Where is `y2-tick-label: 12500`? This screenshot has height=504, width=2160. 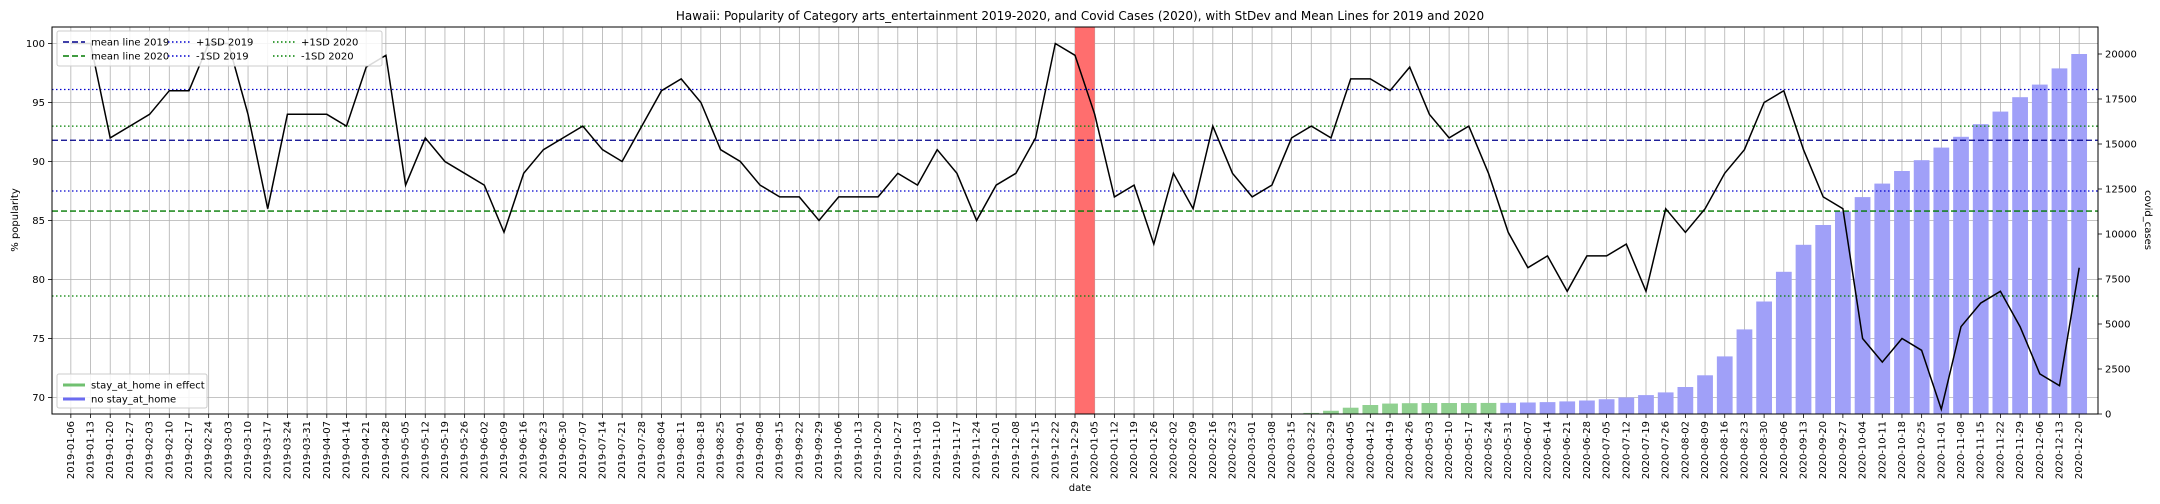 y2-tick-label: 12500 is located at coordinates (2121, 190).